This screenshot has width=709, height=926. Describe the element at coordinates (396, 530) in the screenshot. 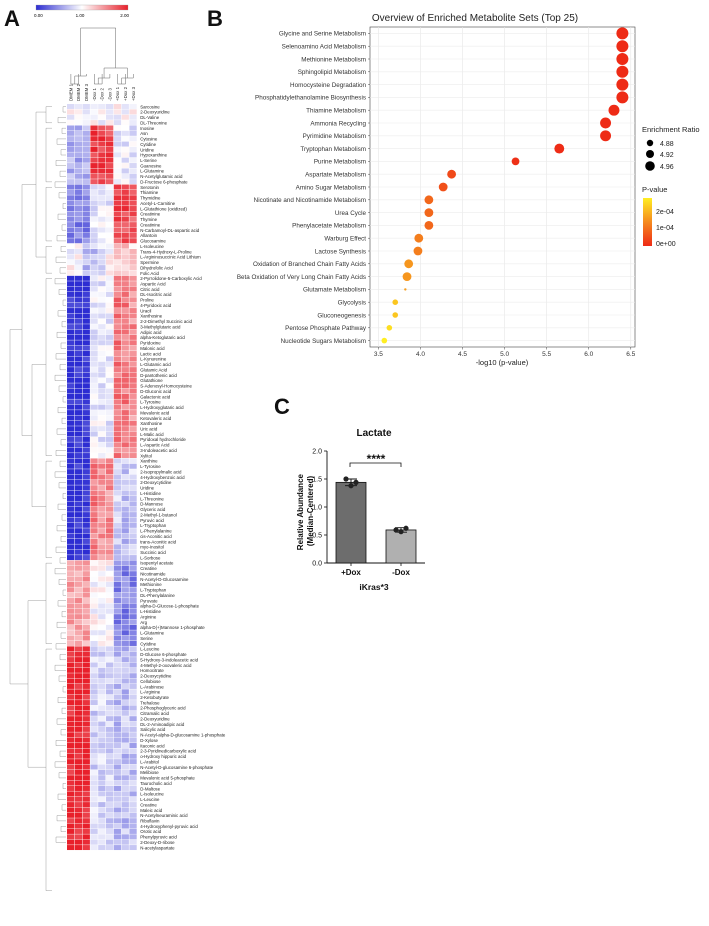

I see `data-point` at that location.